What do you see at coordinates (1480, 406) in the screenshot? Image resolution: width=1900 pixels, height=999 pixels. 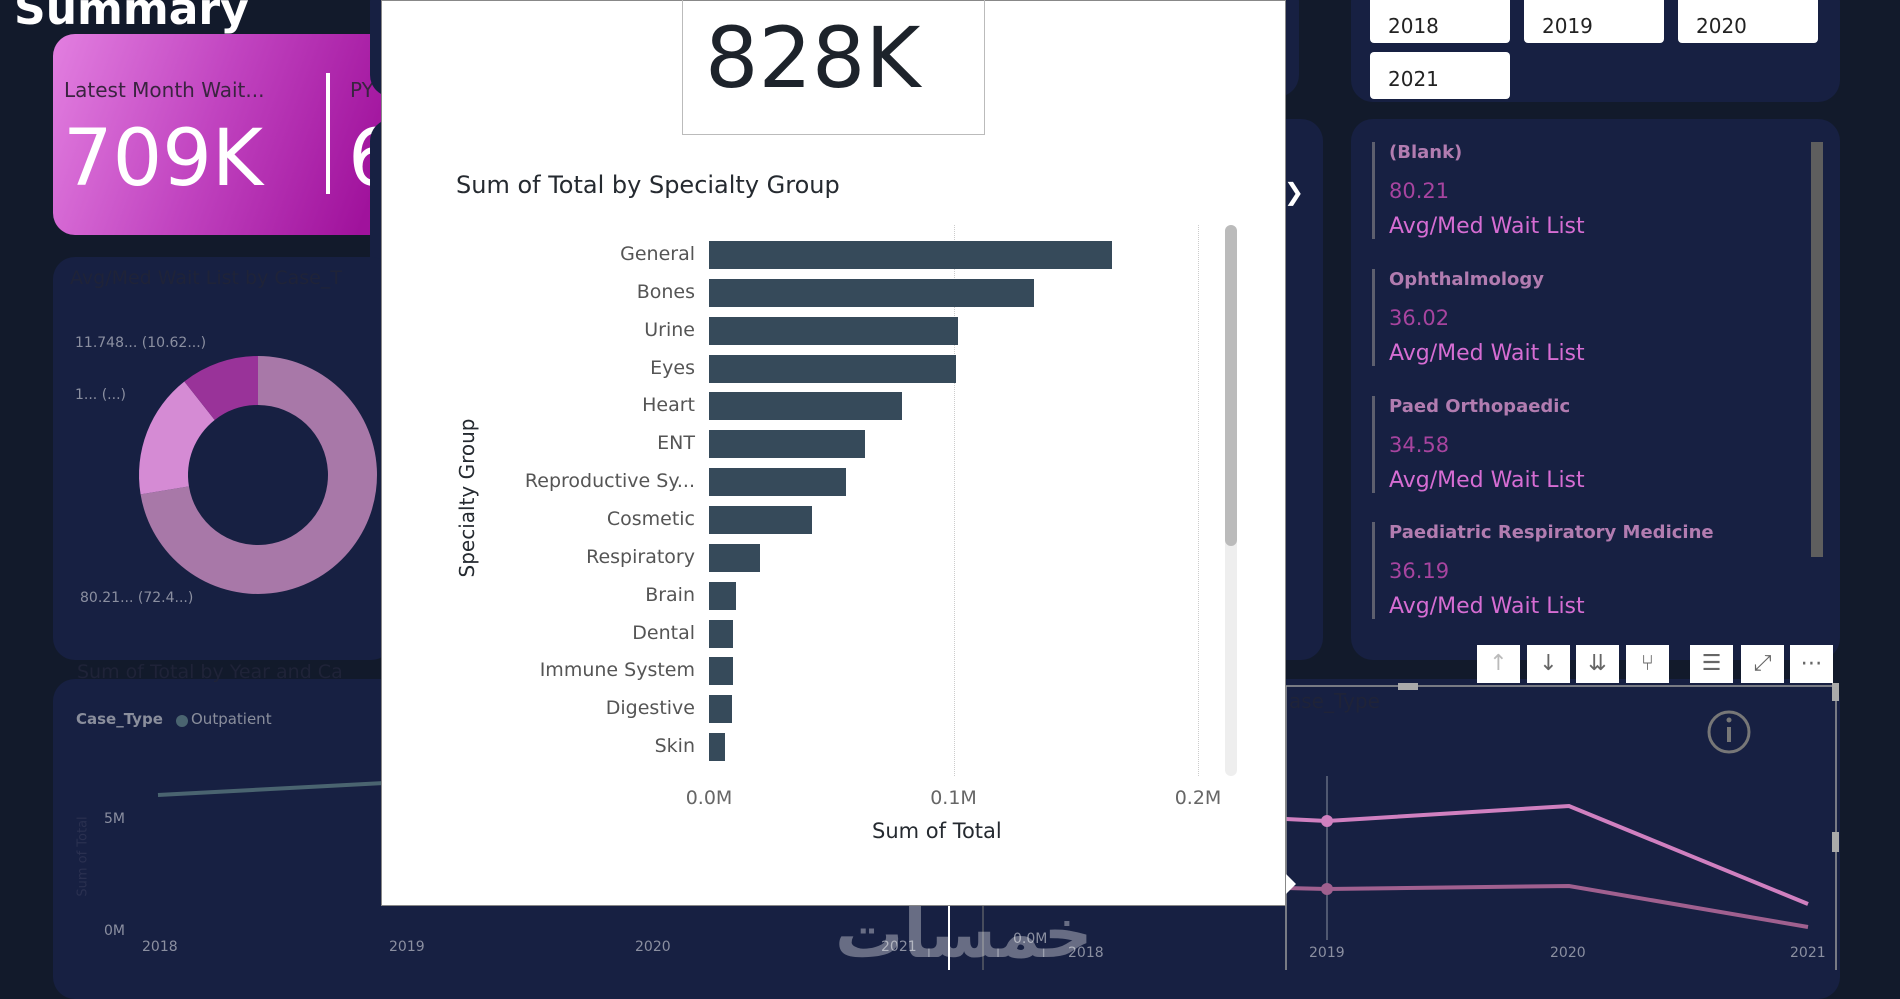 I see `list-item-label: Paed Orthopaedic` at bounding box center [1480, 406].